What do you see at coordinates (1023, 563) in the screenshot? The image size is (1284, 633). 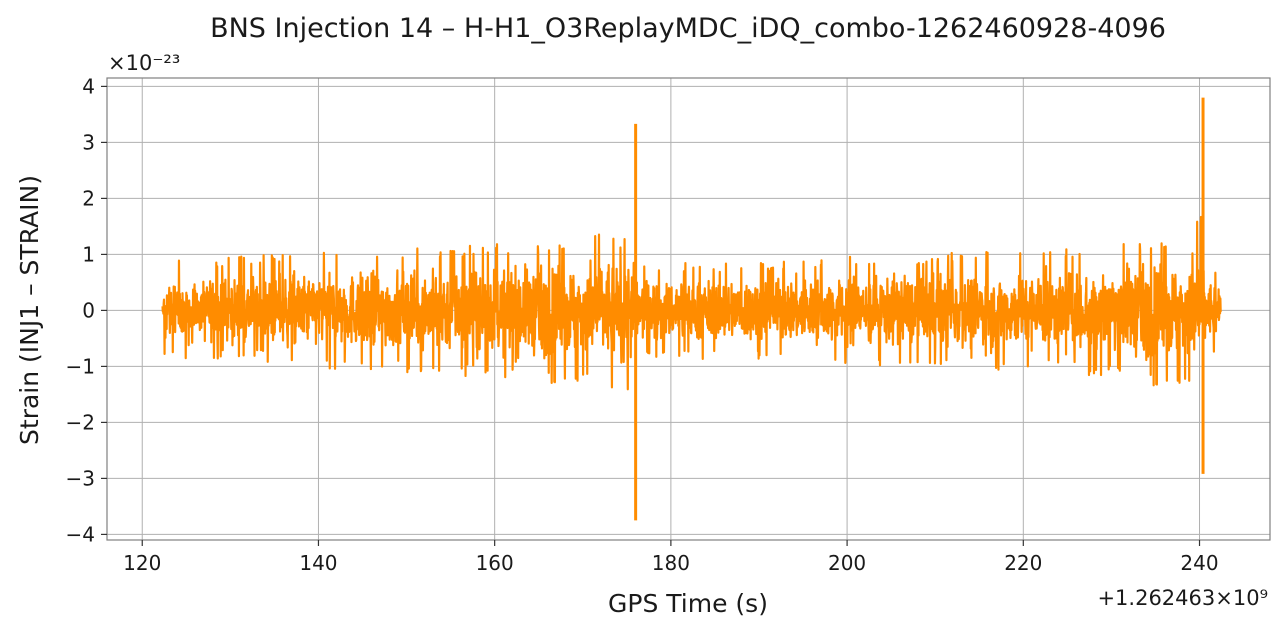 I see `x-tick-label: 220` at bounding box center [1023, 563].